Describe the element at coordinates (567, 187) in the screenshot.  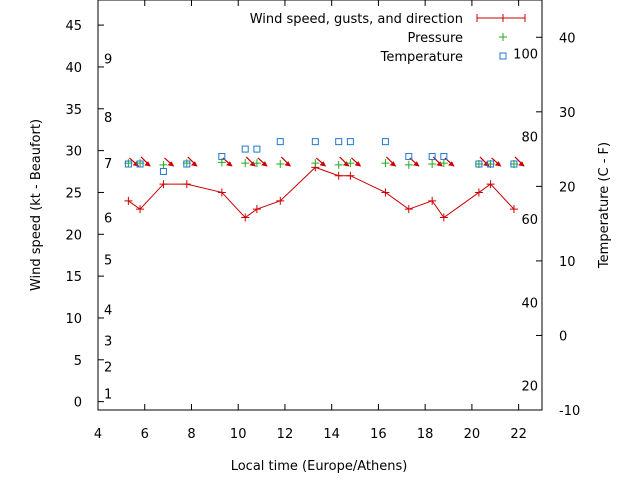
I see `y2-tick-label: 20` at that location.